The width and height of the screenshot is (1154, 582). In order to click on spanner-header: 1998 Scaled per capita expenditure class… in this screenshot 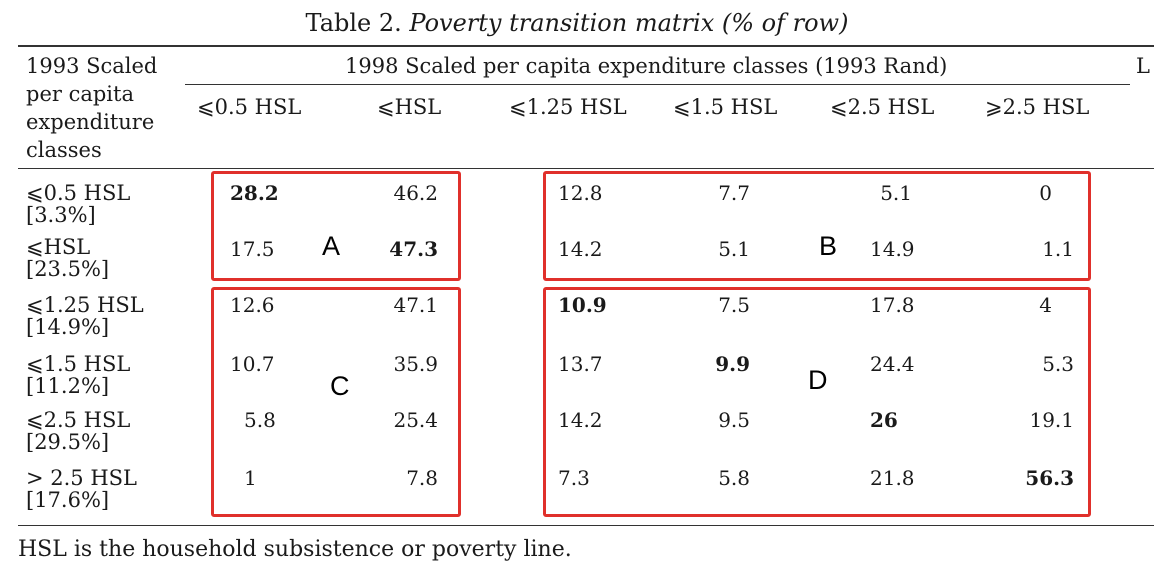, I will do `click(646, 66)`.